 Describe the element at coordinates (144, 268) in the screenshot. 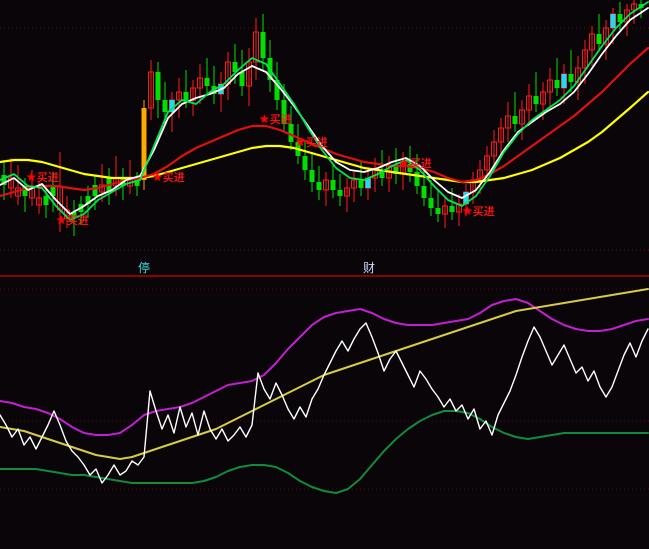

I see `stop-tag: 停` at that location.